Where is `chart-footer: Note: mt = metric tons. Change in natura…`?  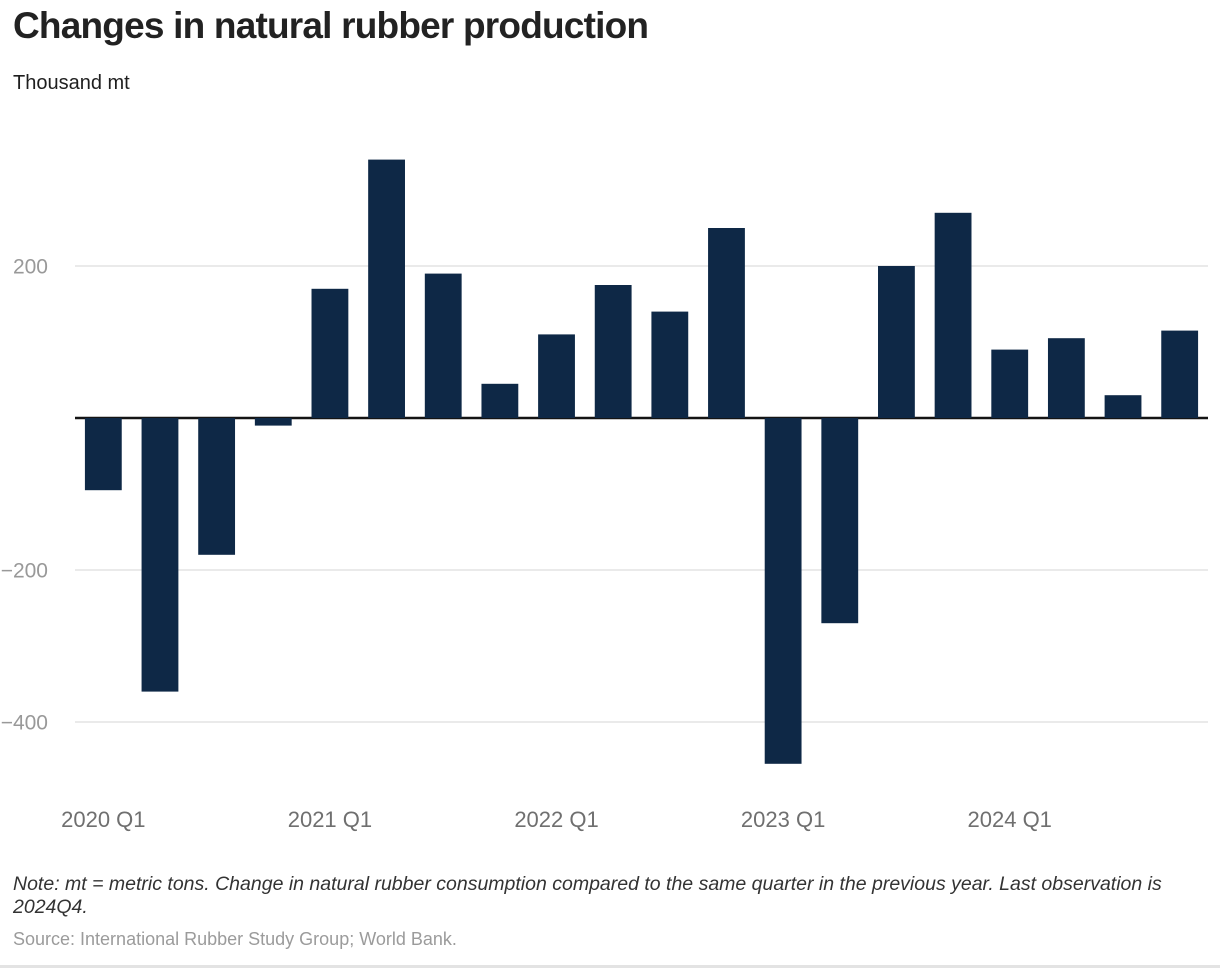
chart-footer: Note: mt = metric tons. Change in natura… is located at coordinates (610, 912).